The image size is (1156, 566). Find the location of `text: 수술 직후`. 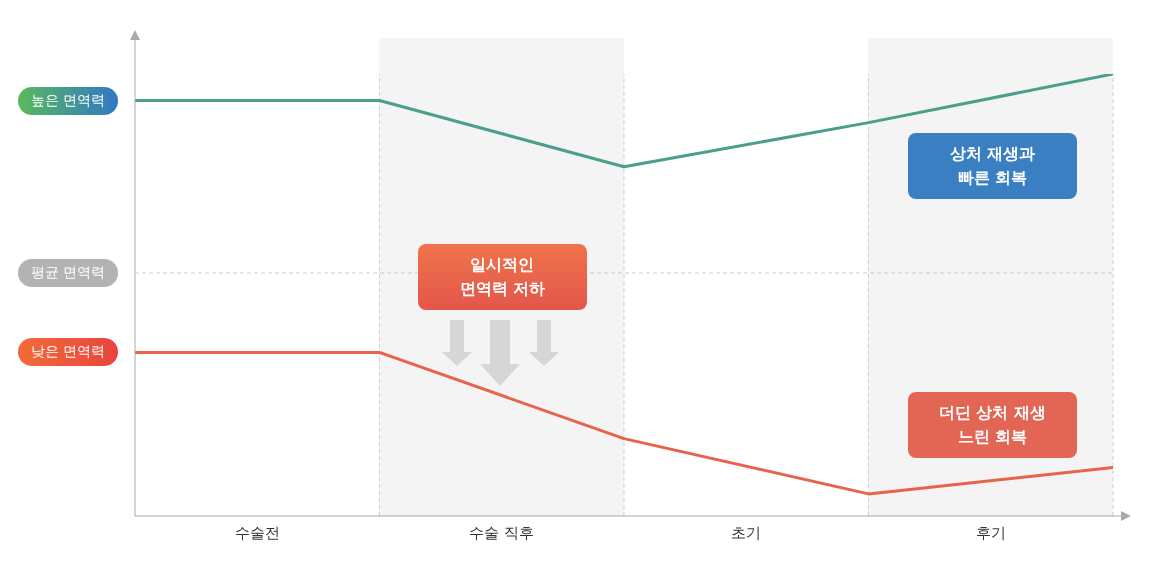

text: 수술 직후 is located at coordinates (502, 533).